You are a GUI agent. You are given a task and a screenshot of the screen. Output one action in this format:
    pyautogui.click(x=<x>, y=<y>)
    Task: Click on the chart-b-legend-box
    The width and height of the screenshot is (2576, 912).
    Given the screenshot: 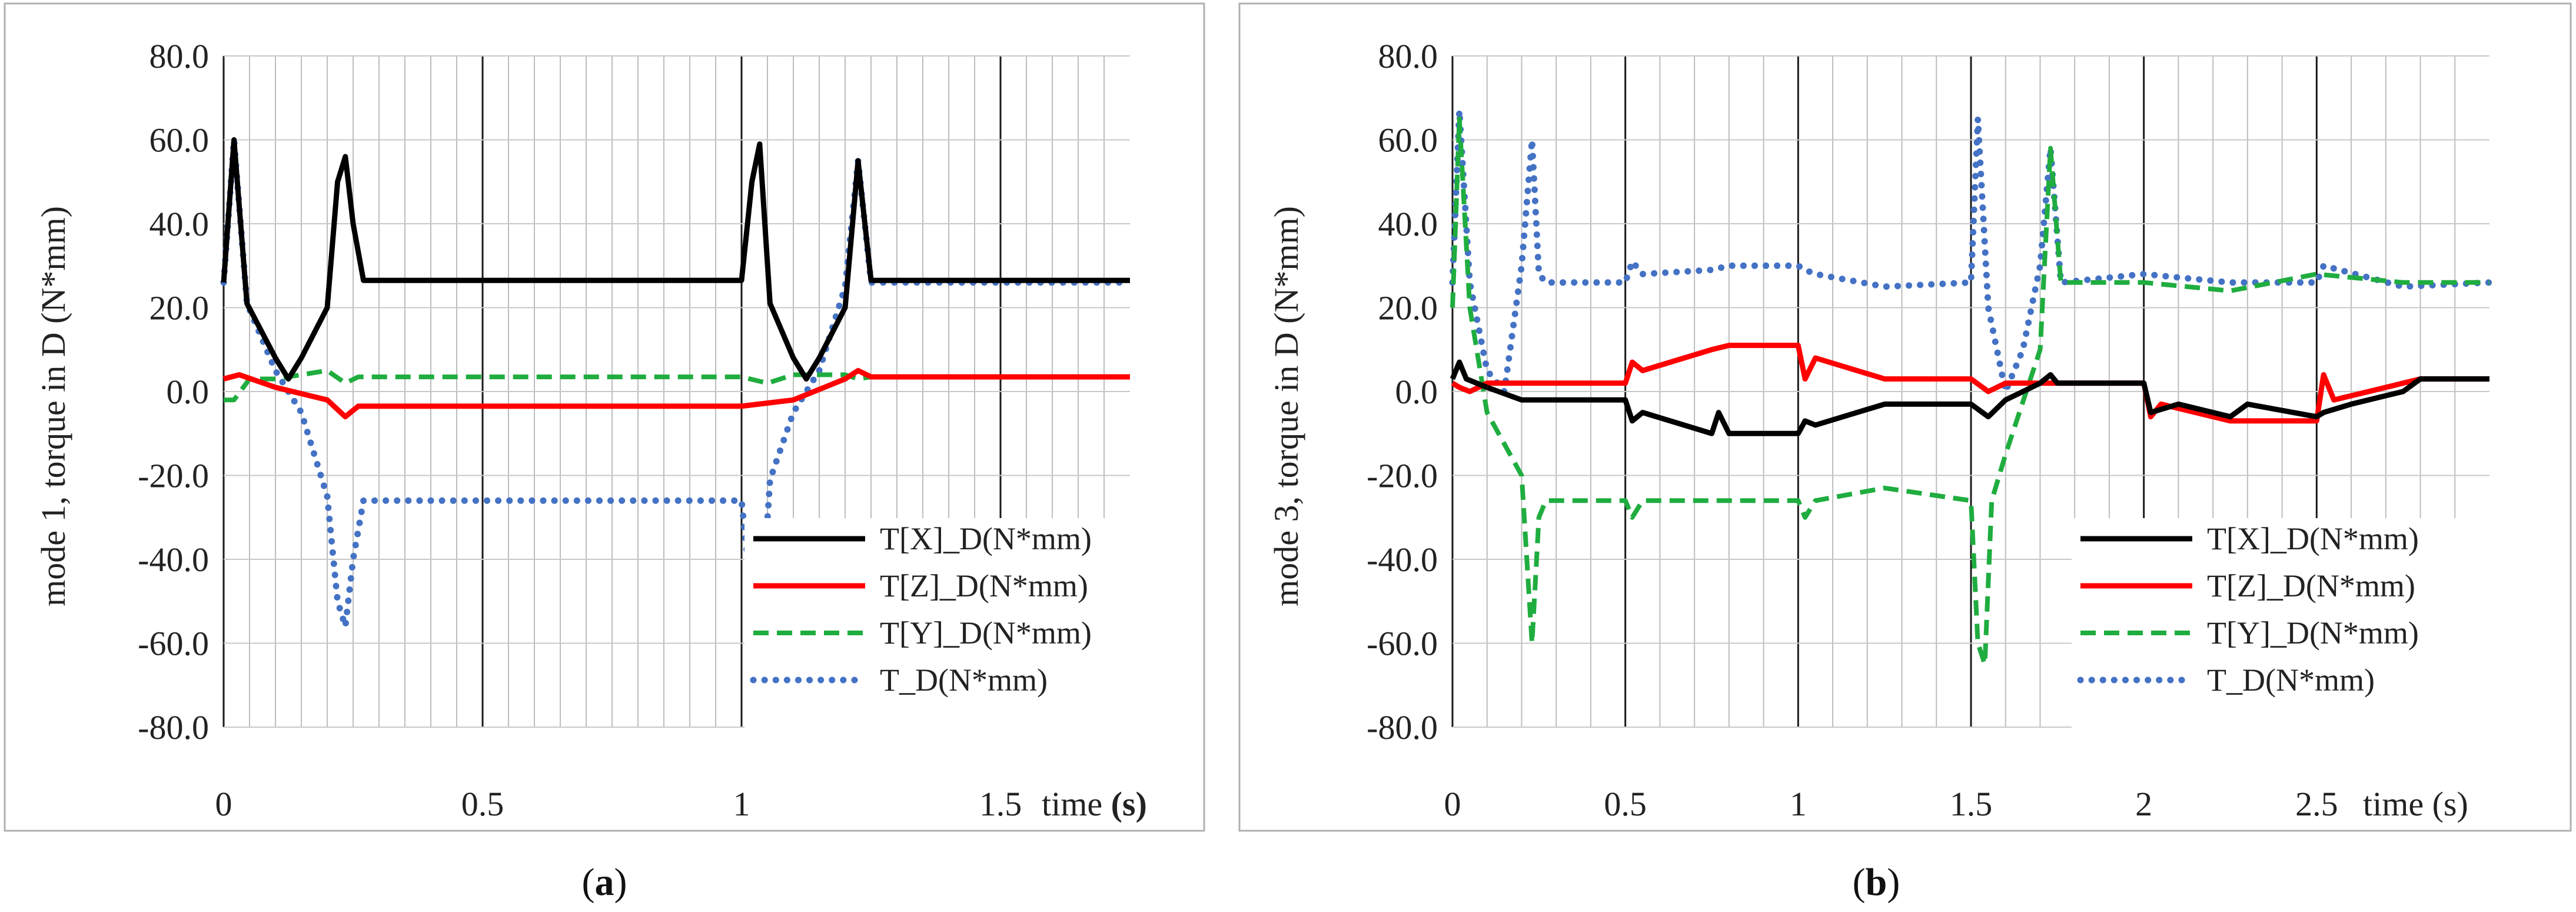 What is the action you would take?
    pyautogui.click(x=2316, y=624)
    